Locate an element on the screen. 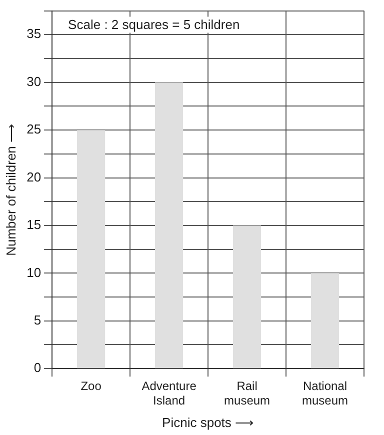 The image size is (384, 435). x-tick-label: Adventure Island is located at coordinates (169, 393).